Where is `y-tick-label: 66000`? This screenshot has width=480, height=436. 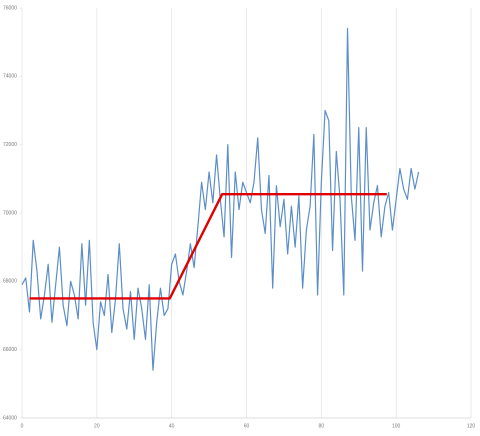 y-tick-label: 66000 is located at coordinates (10, 350).